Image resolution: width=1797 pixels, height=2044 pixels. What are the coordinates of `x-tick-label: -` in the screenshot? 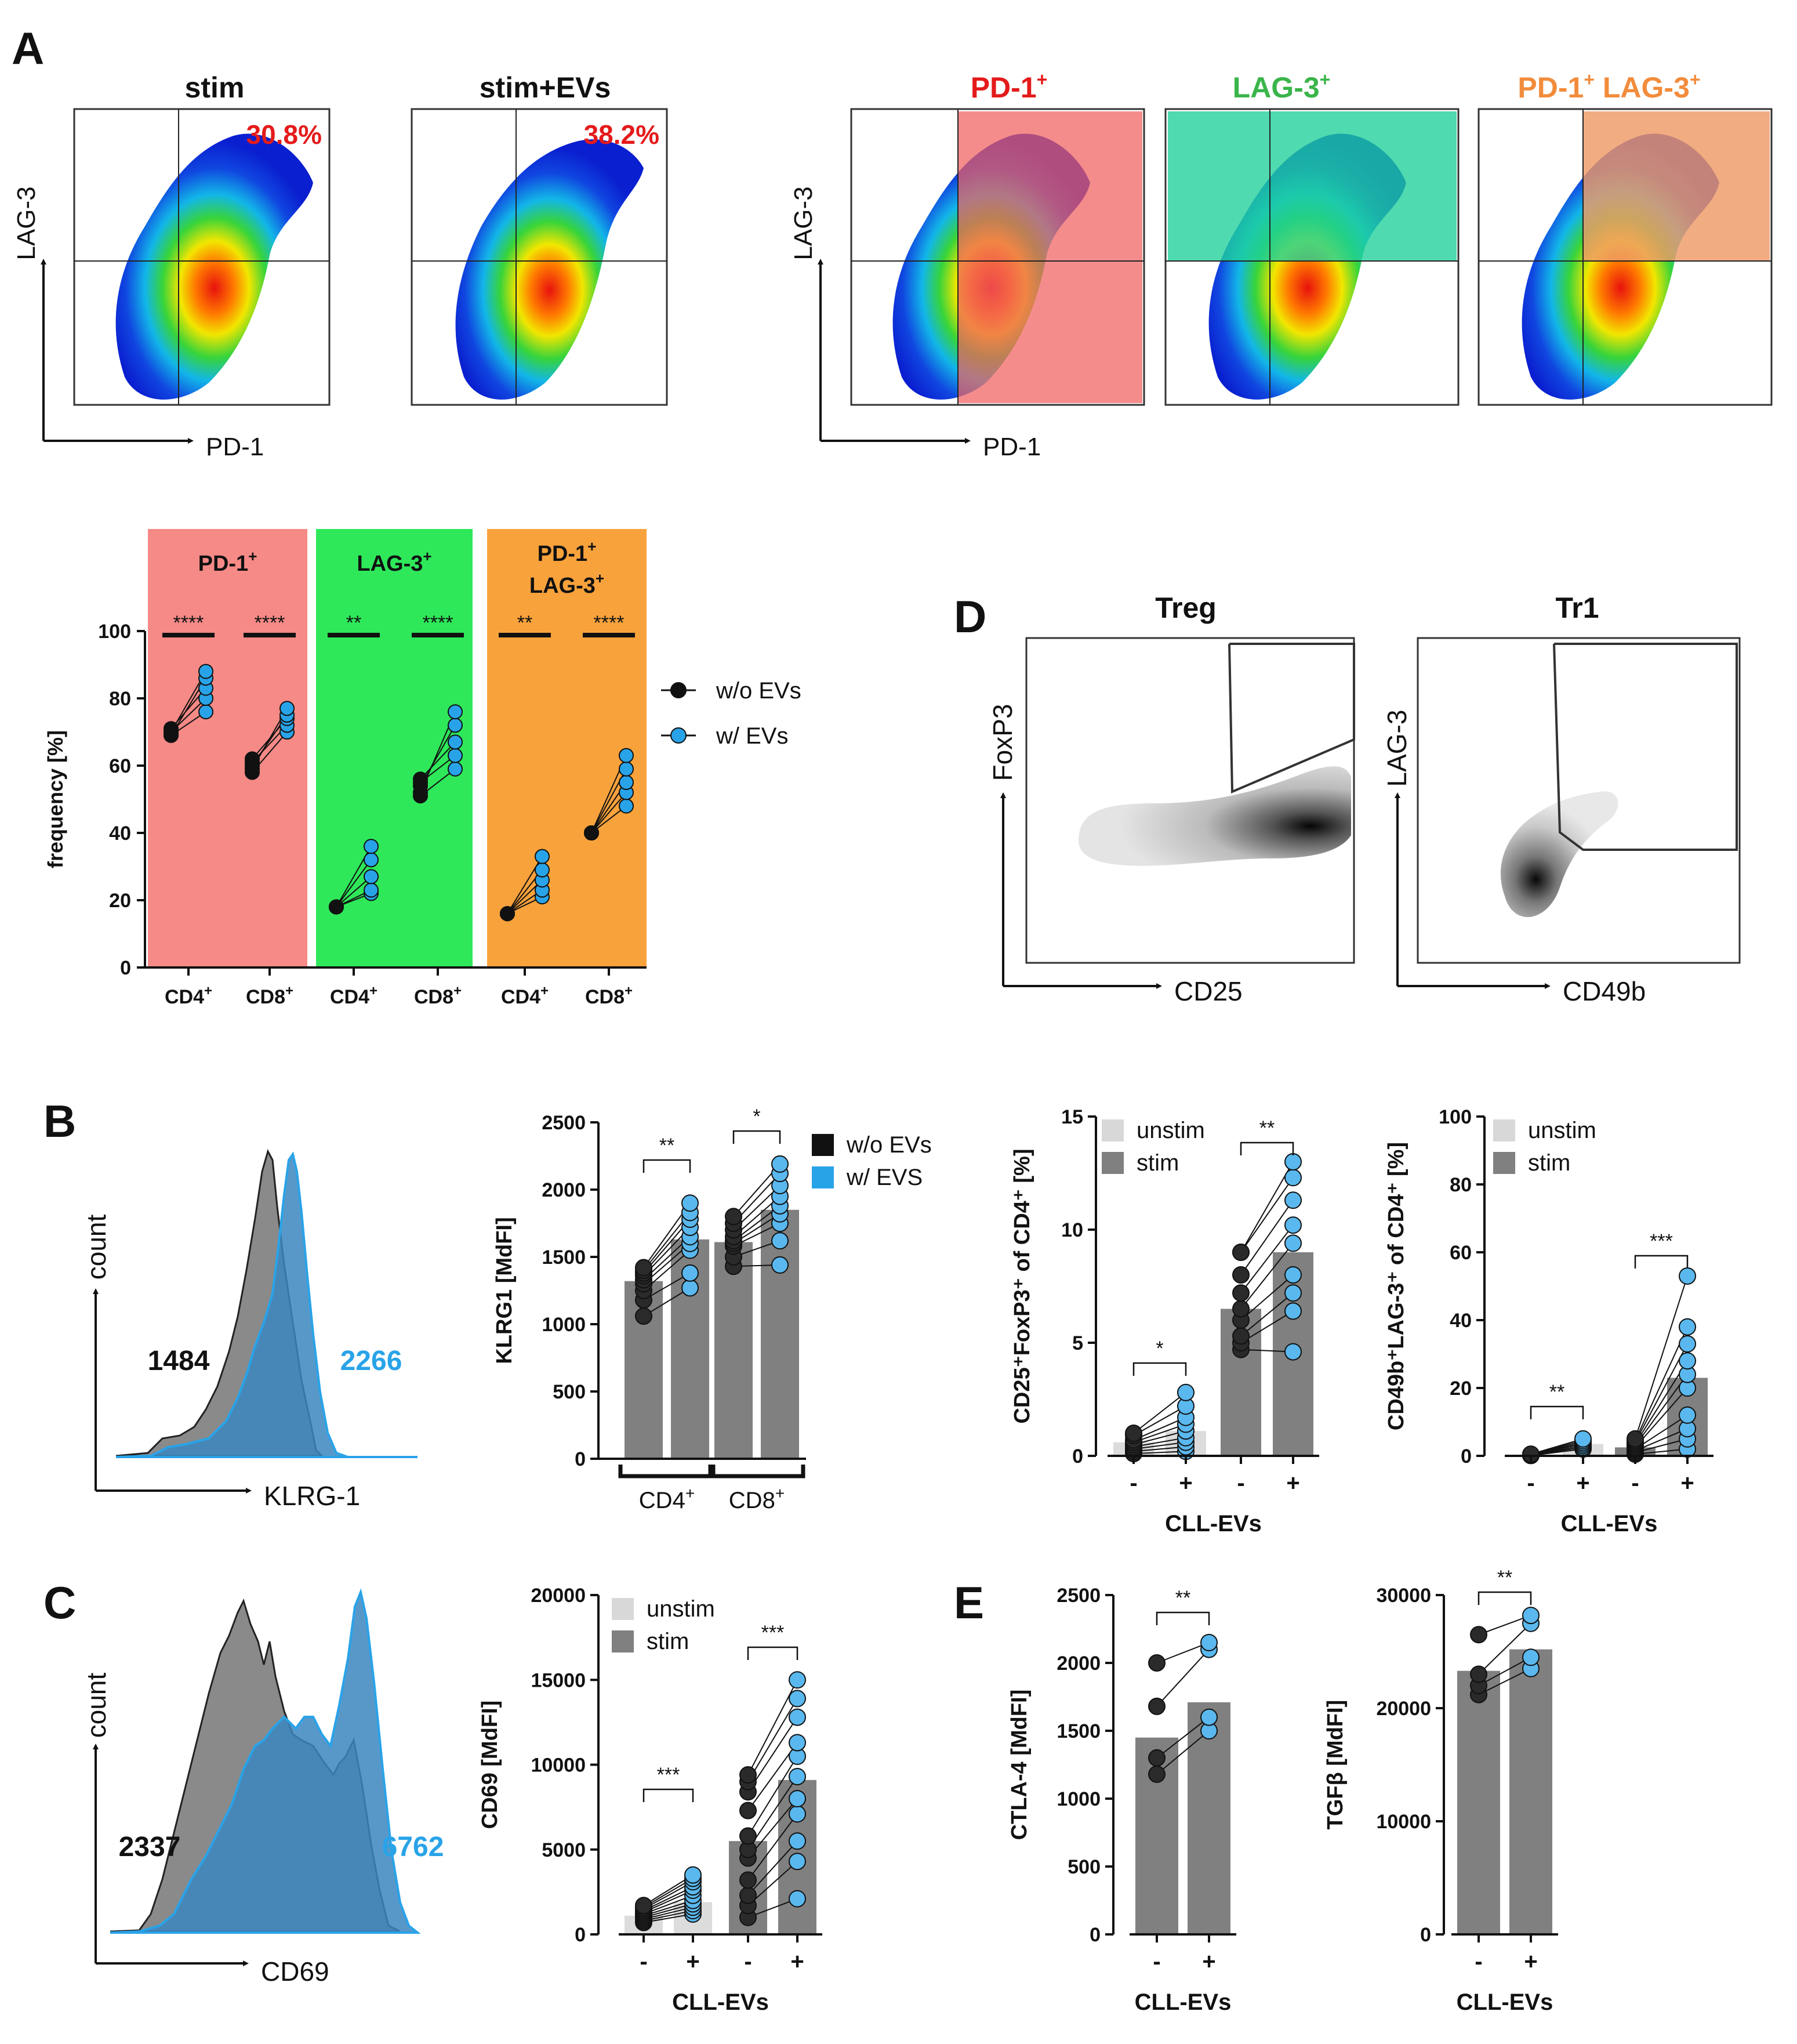 It's located at (1133, 1483).